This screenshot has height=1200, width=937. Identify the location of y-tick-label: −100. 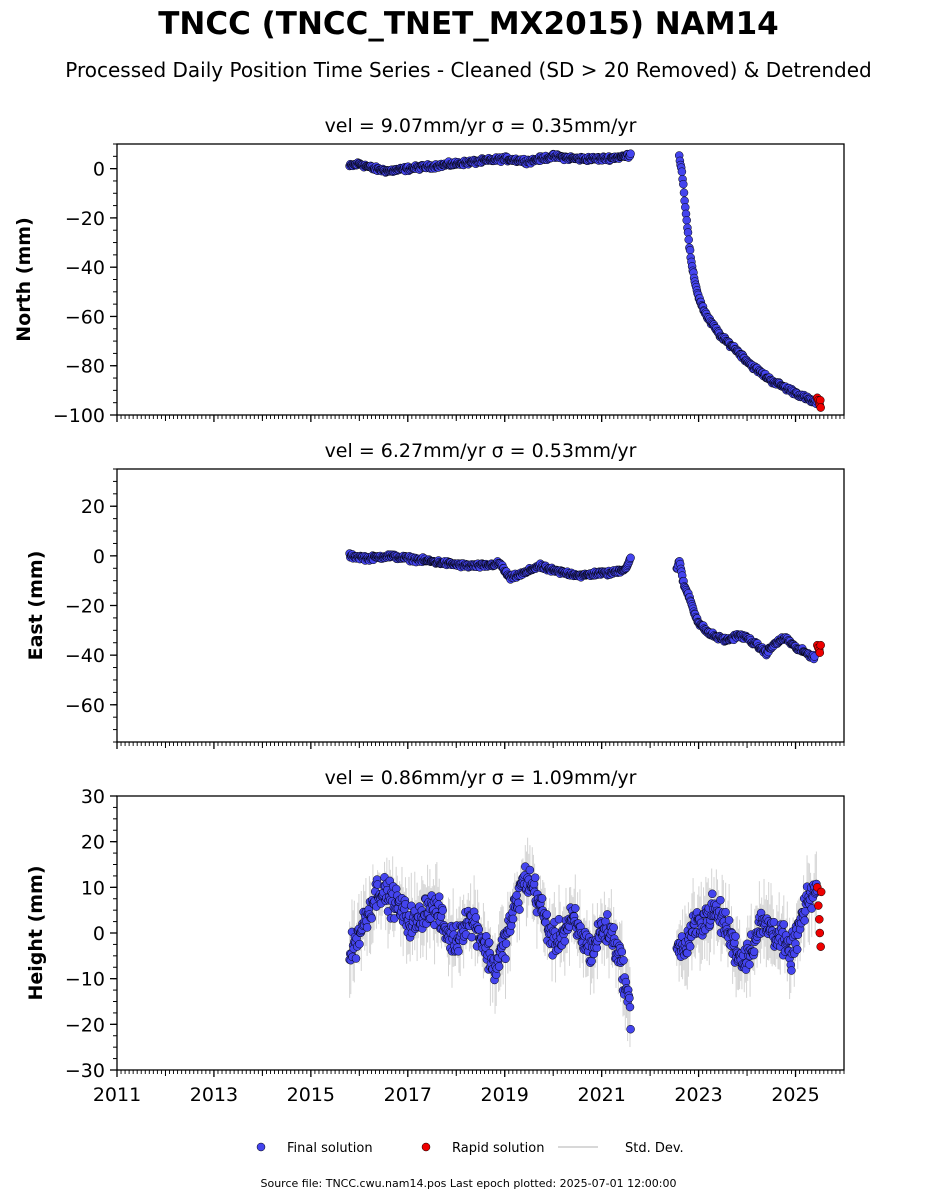
(79, 416).